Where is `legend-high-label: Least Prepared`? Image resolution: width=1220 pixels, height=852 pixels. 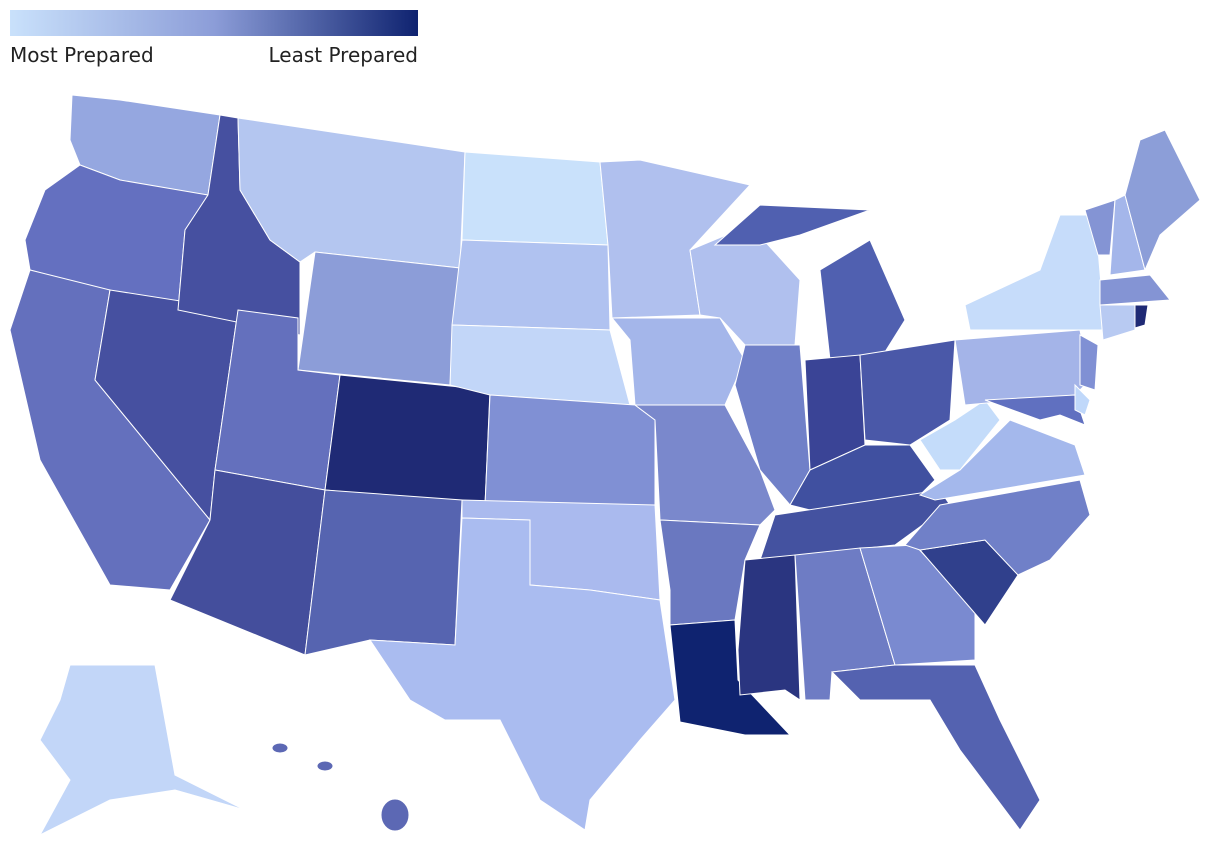 legend-high-label: Least Prepared is located at coordinates (343, 55).